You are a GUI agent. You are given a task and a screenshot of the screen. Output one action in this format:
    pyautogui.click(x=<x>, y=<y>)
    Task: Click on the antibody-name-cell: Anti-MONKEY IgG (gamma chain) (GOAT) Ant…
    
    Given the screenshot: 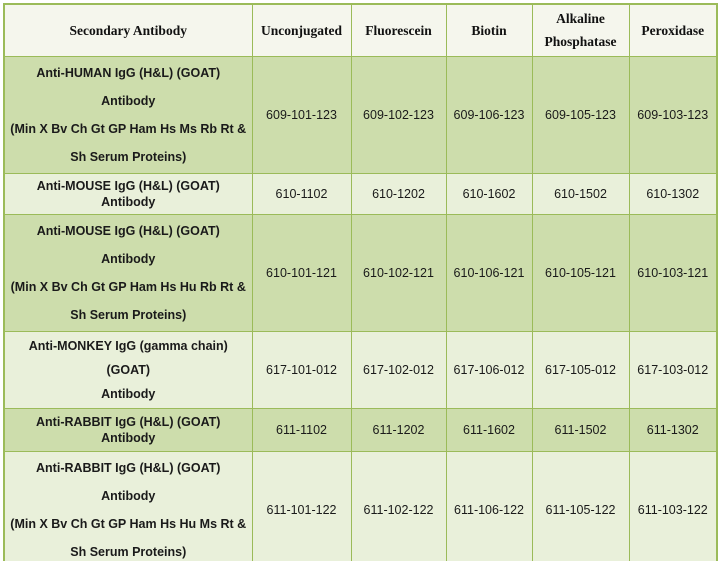 What is the action you would take?
    pyautogui.click(x=128, y=369)
    